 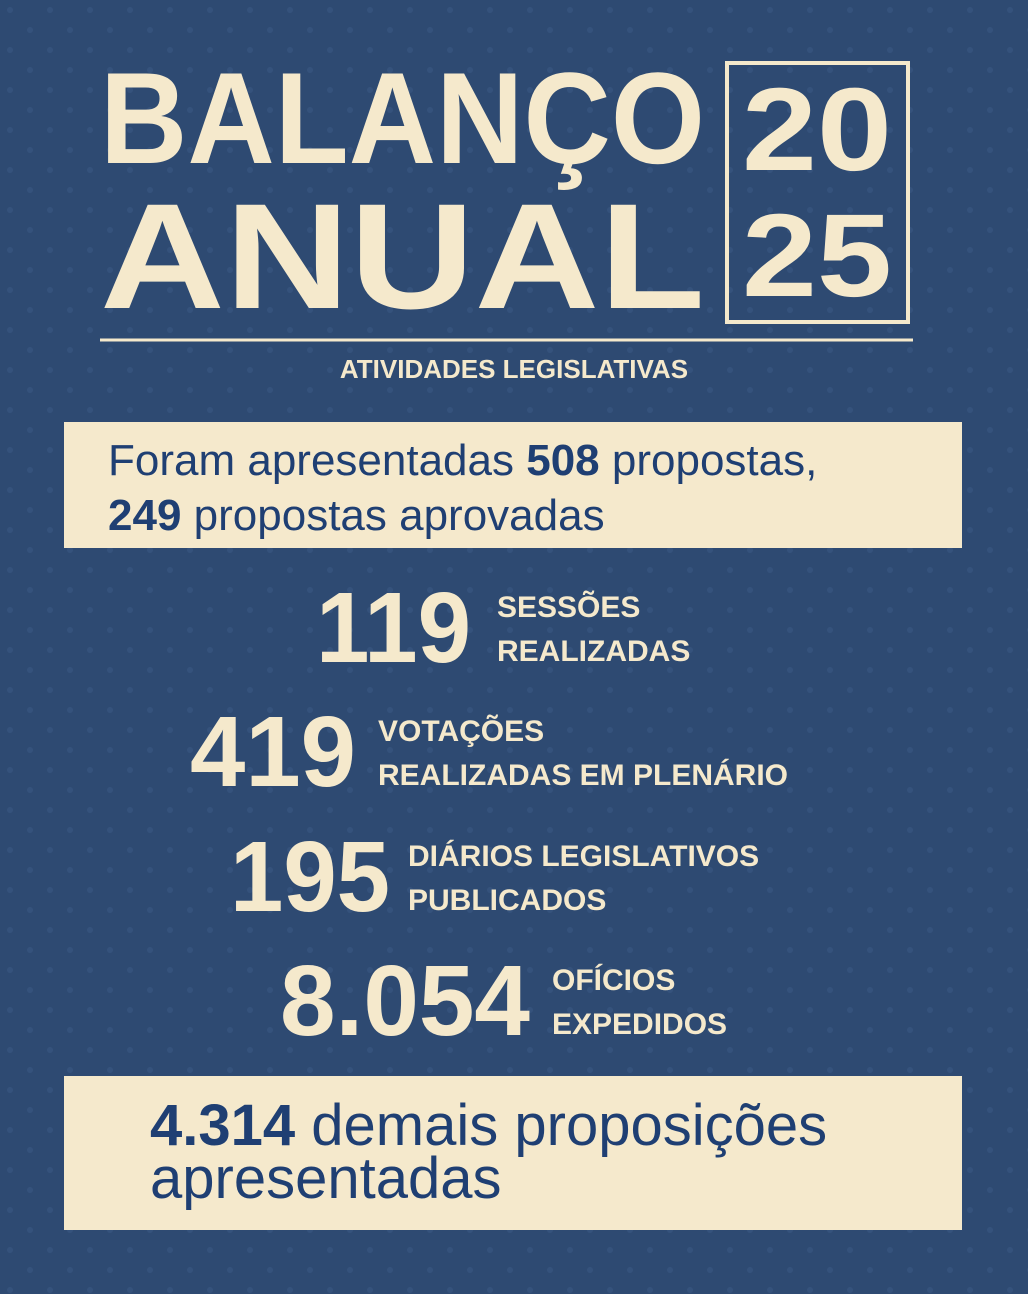 I want to click on stat-label: DIÁRIOS LEGISLATIVOS, so click(x=583, y=856).